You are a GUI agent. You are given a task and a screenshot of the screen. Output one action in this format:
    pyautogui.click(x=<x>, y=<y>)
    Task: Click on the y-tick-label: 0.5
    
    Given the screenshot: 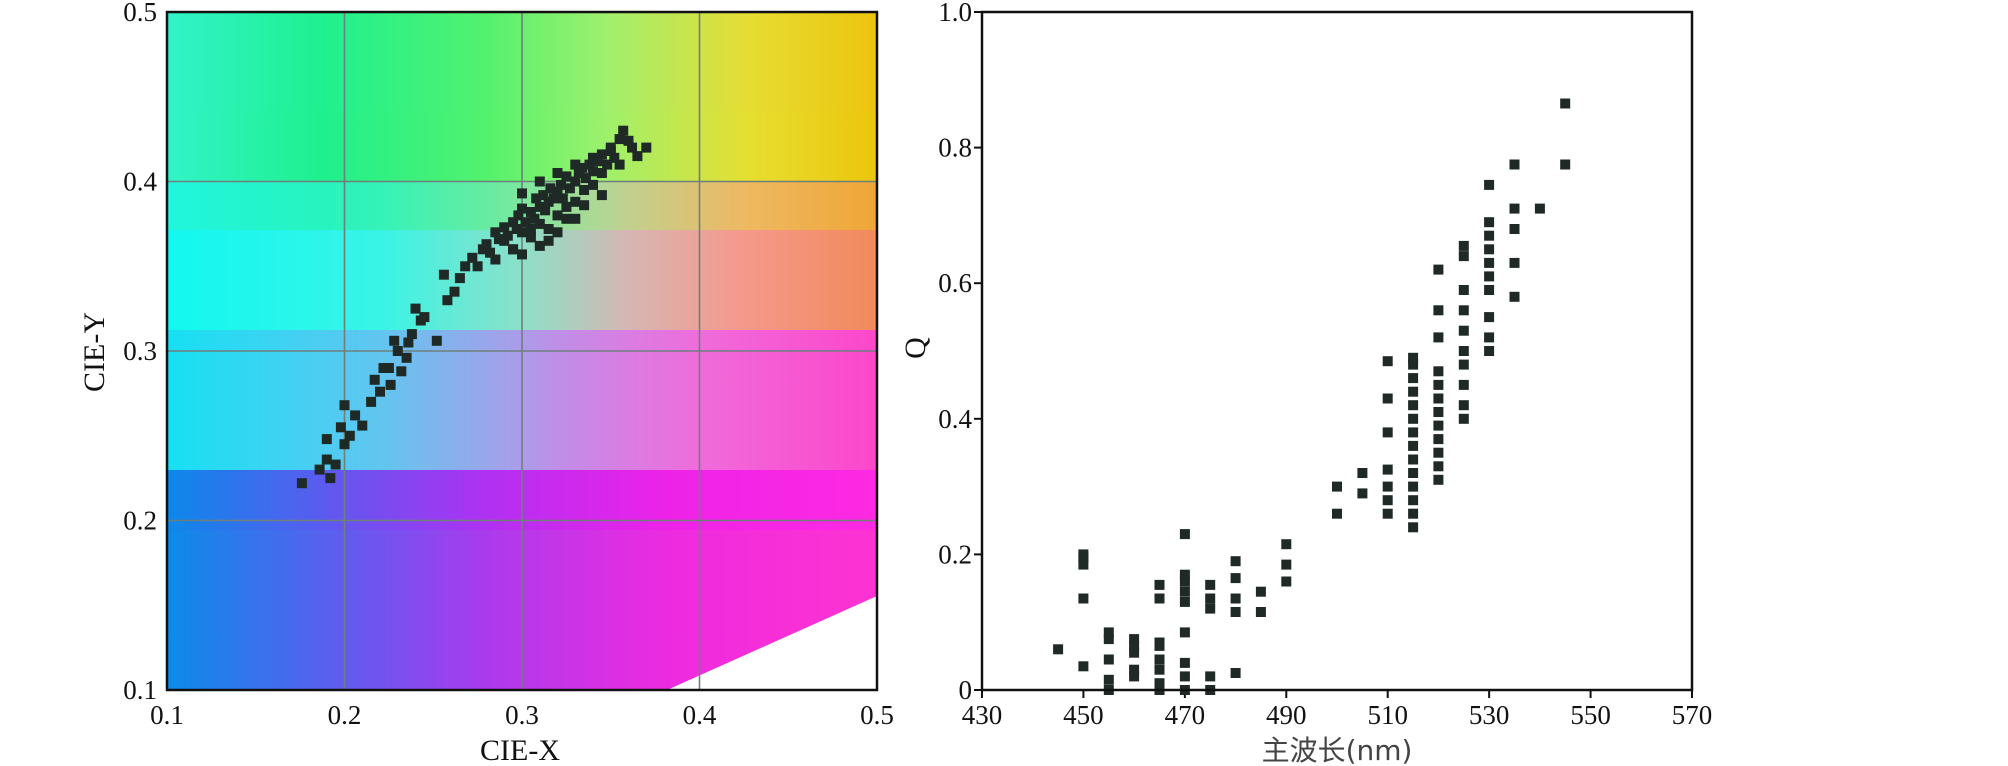 What is the action you would take?
    pyautogui.click(x=140, y=13)
    